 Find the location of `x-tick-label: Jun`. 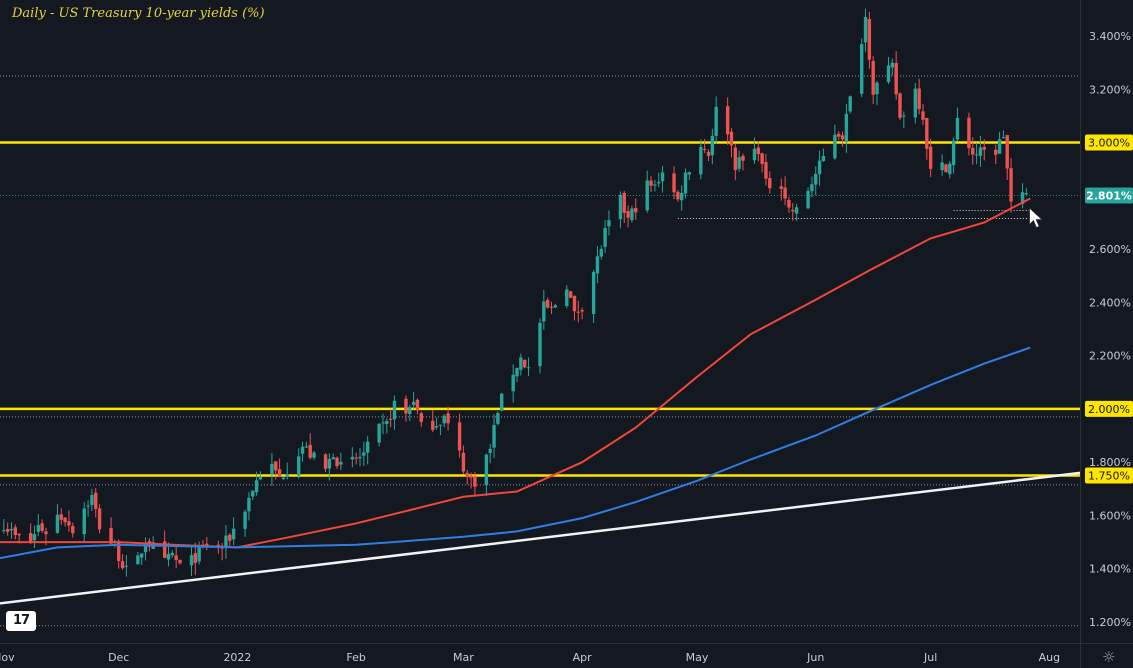

x-tick-label: Jun is located at coordinates (815, 657).